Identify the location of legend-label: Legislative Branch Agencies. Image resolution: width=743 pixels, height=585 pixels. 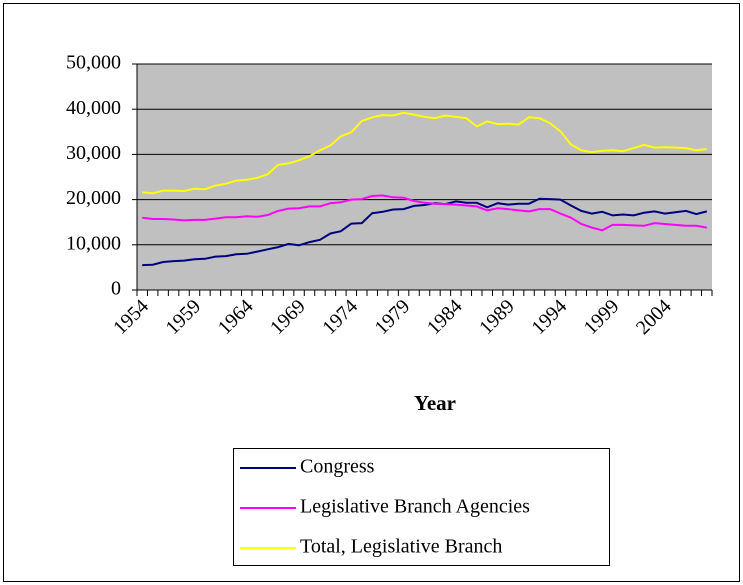
(415, 507).